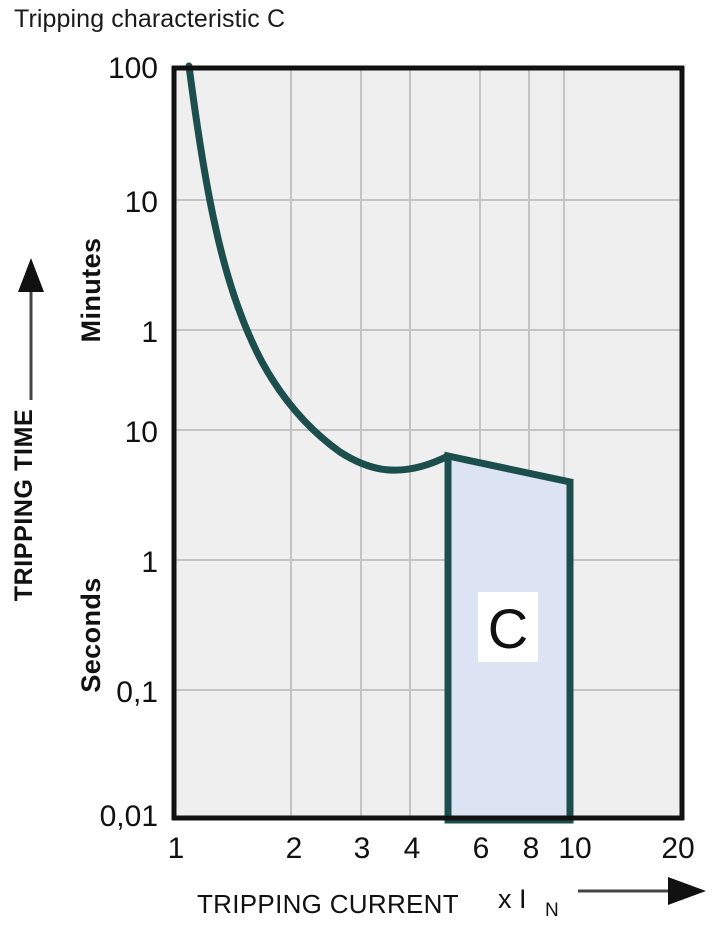  I want to click on y-tick-label-1min: 1, so click(149, 332).